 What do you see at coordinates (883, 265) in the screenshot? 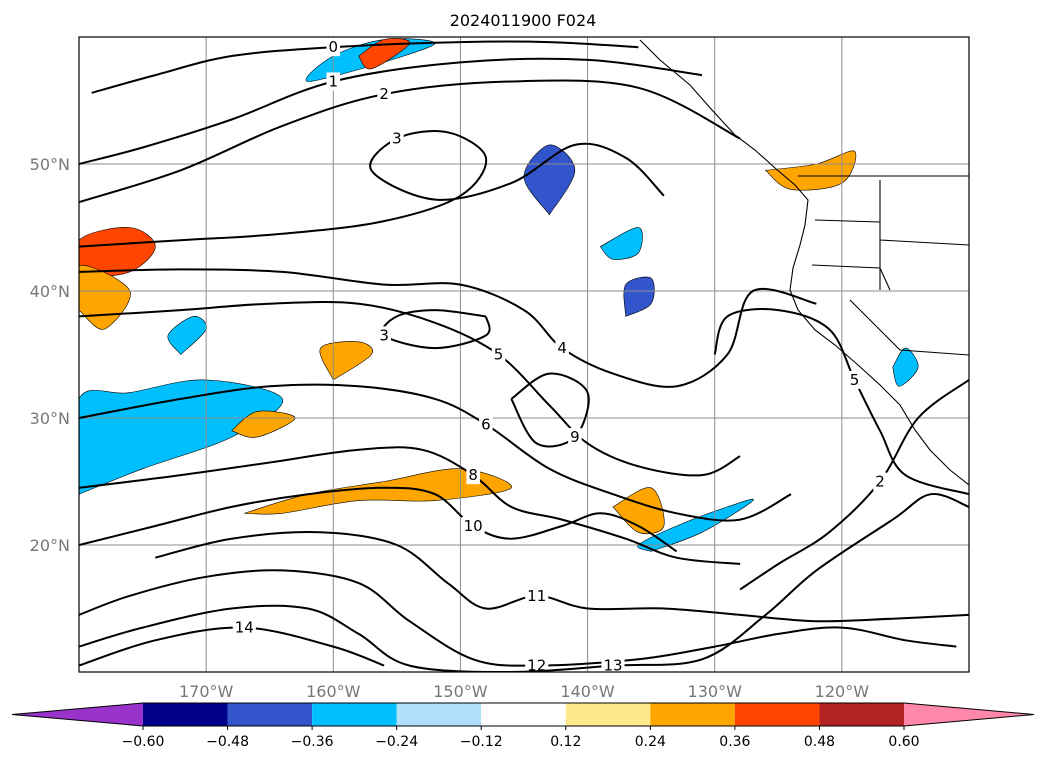
I see `state-borders` at bounding box center [883, 265].